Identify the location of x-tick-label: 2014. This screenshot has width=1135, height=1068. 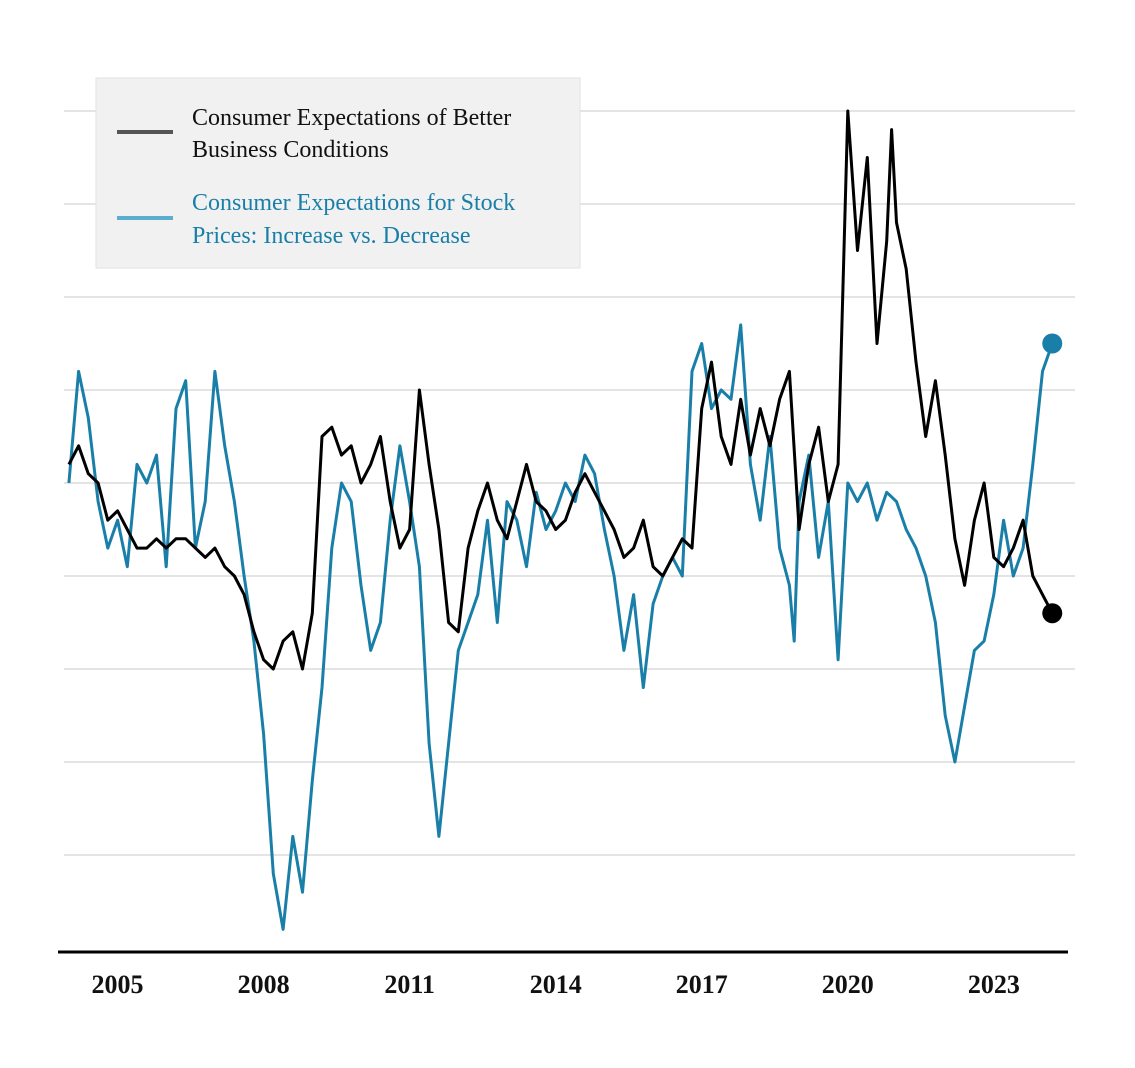
(556, 984).